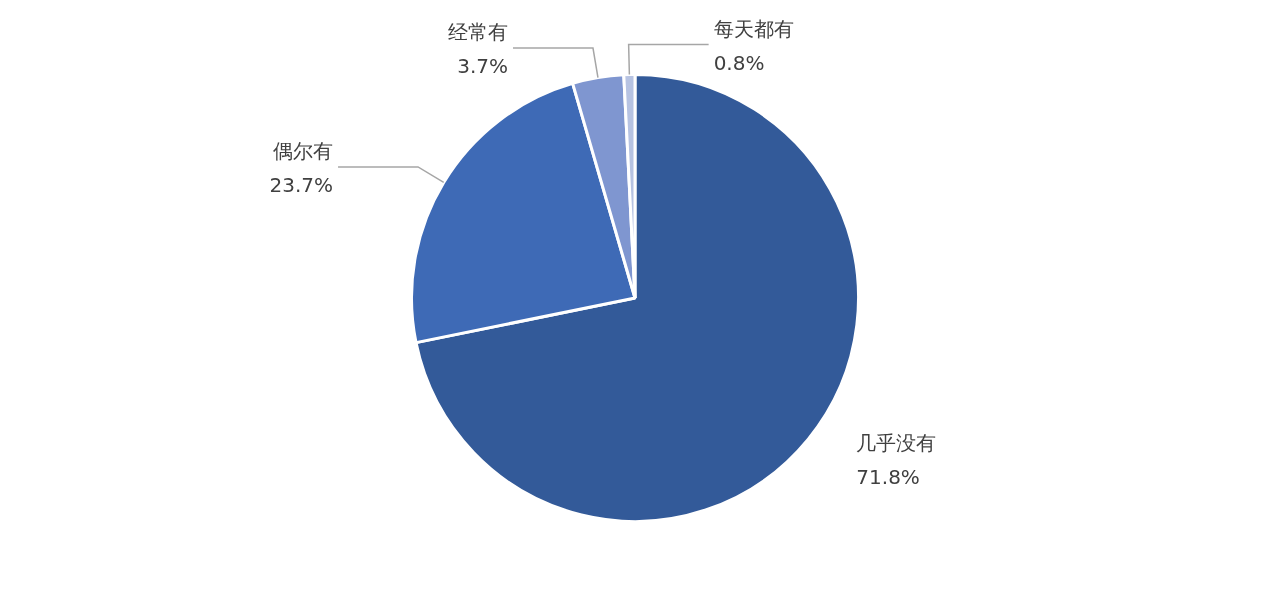 This screenshot has width=1270, height=596. Describe the element at coordinates (739, 62) in the screenshot. I see `data-label: 0.8%` at that location.